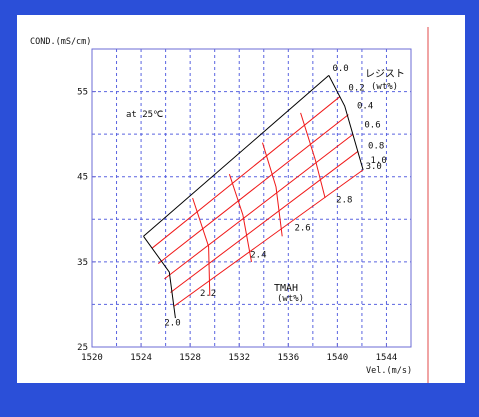 The image size is (479, 417). Describe the element at coordinates (374, 167) in the screenshot. I see `tmah-value-label: 3.0` at that location.